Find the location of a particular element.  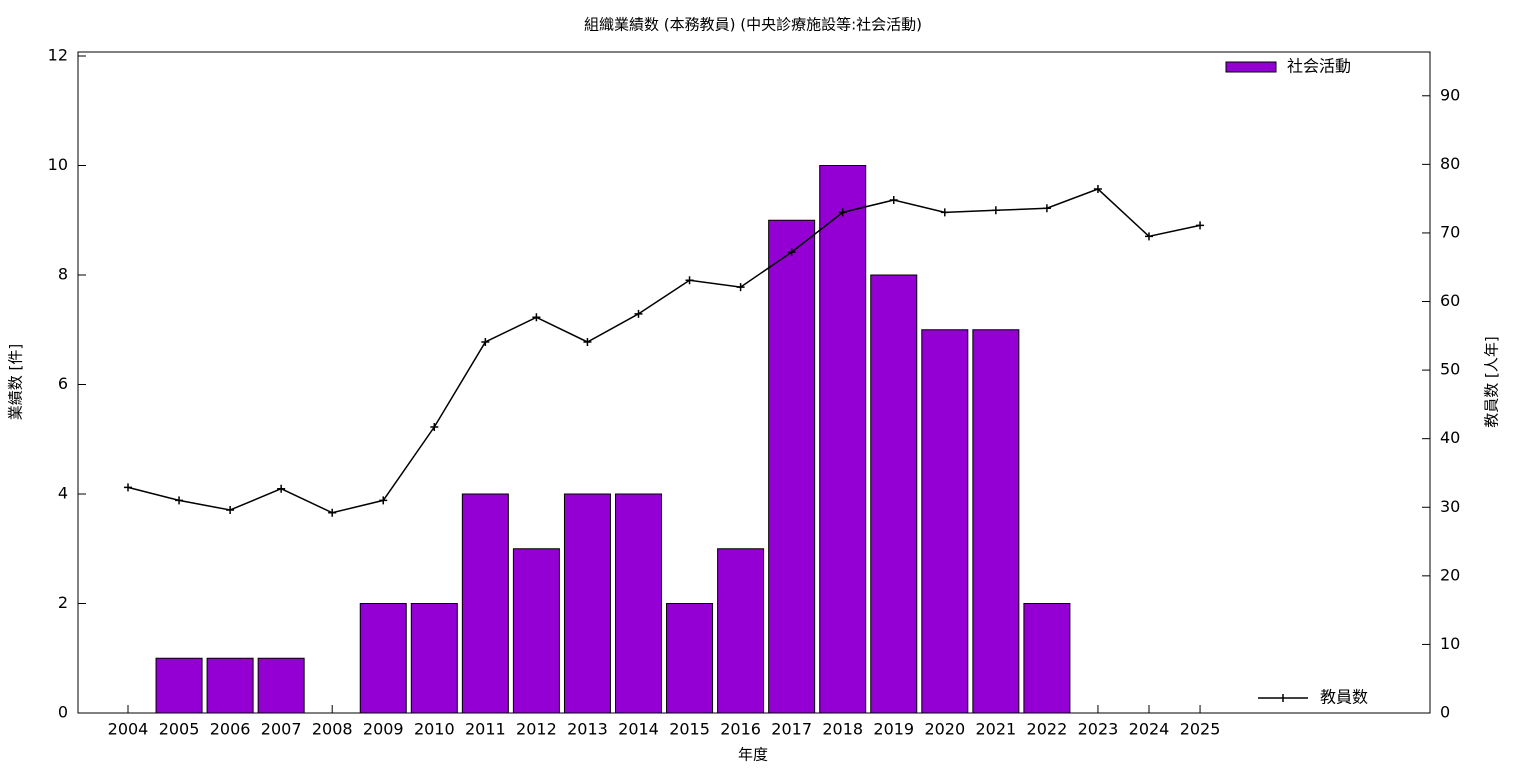

x-tick-label: 2021 is located at coordinates (995, 729).